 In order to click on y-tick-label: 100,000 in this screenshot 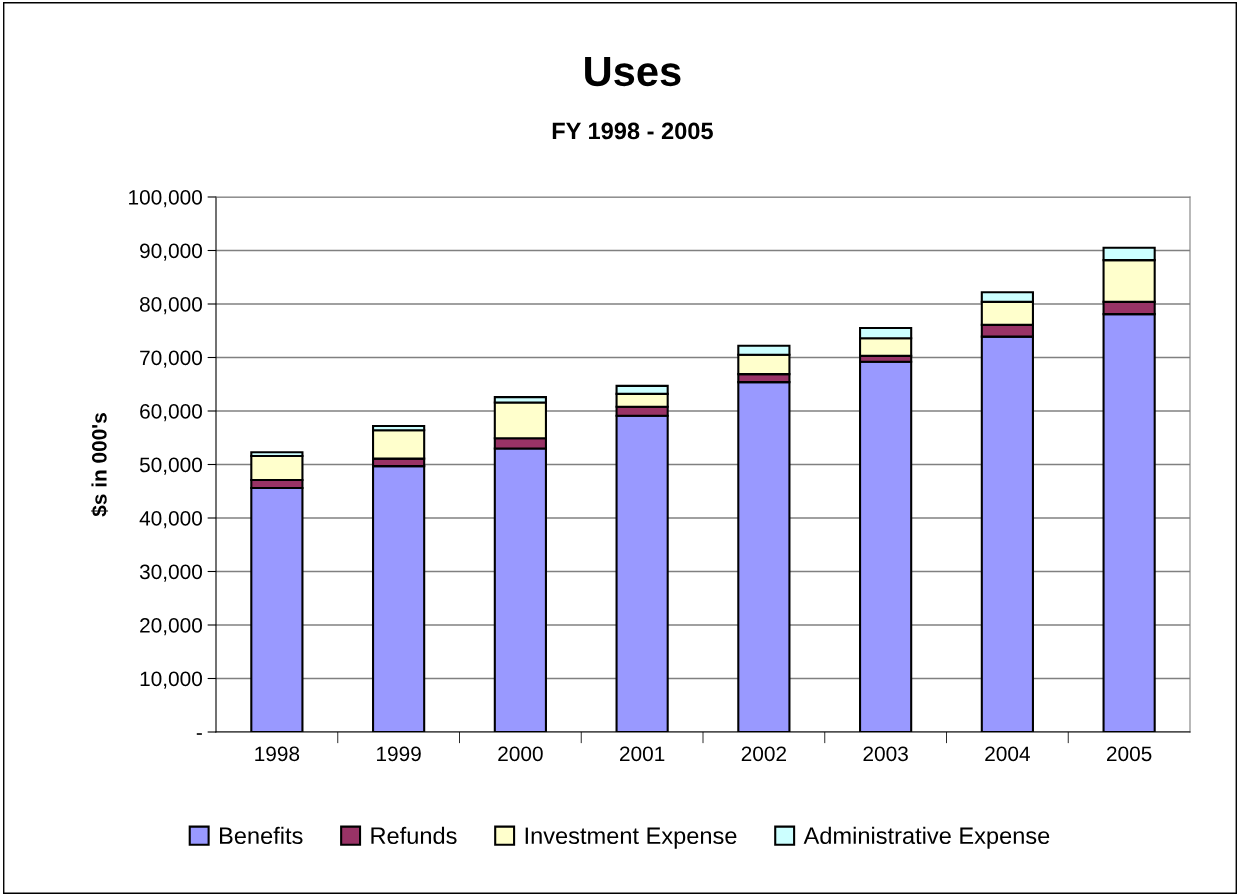, I will do `click(165, 199)`.